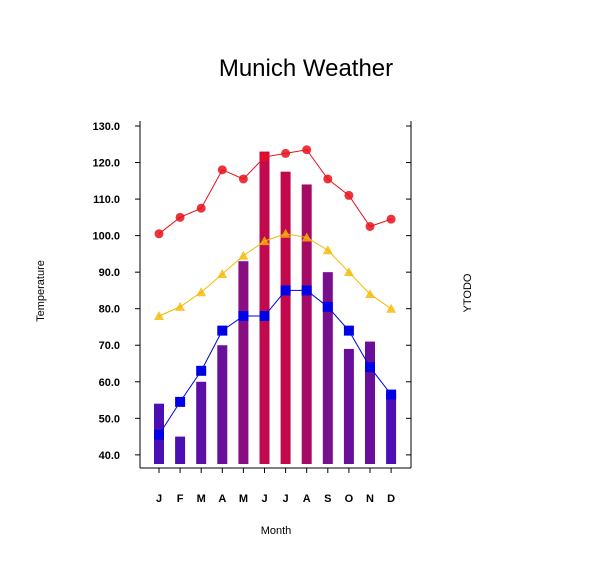  What do you see at coordinates (41, 291) in the screenshot?
I see `y-axis-title: Temperature` at bounding box center [41, 291].